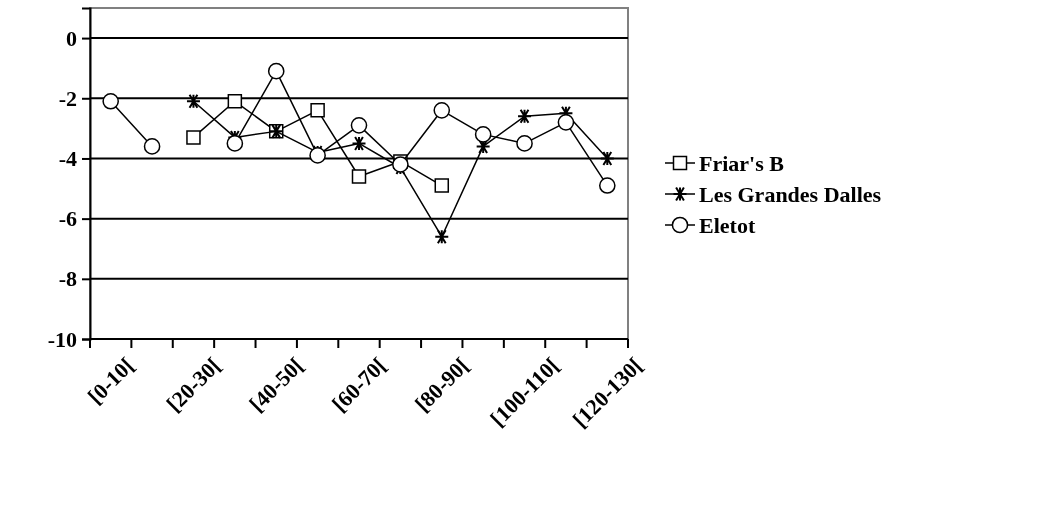  Describe the element at coordinates (71, 38) in the screenshot. I see `y-tick-label: 0` at that location.